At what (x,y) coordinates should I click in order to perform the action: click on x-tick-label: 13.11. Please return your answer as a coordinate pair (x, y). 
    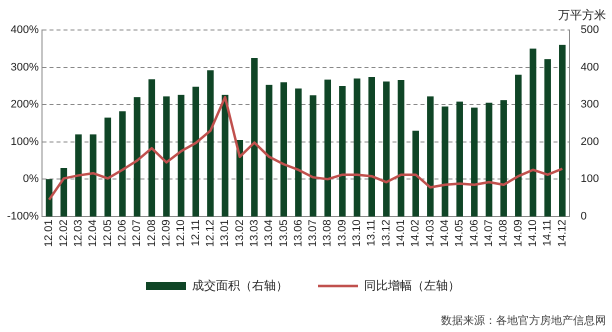
    Looking at the image, I should click on (372, 232).